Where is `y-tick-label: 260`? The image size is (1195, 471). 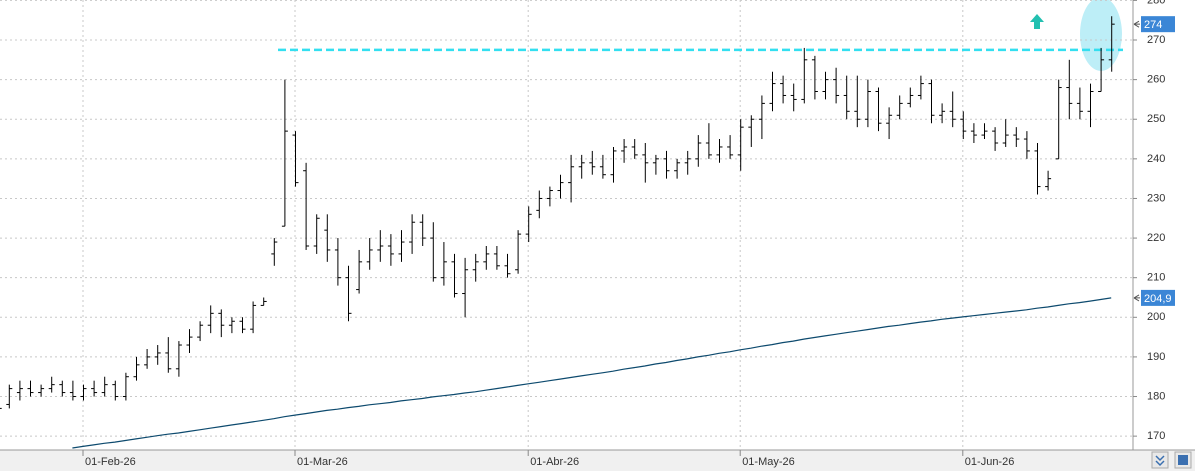 y-tick-label: 260 is located at coordinates (1156, 80).